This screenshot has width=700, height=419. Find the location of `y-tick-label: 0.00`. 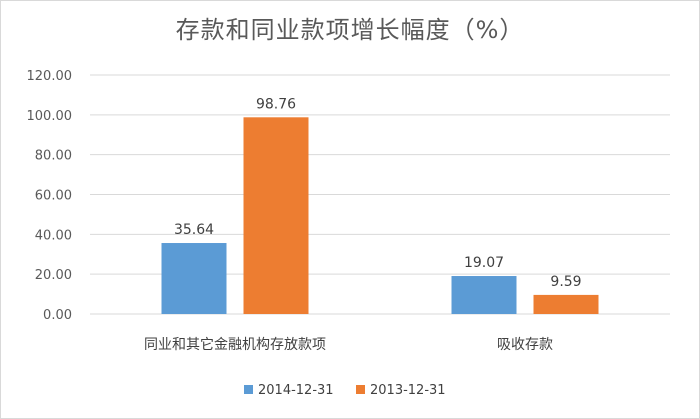

y-tick-label: 0.00 is located at coordinates (57, 315).